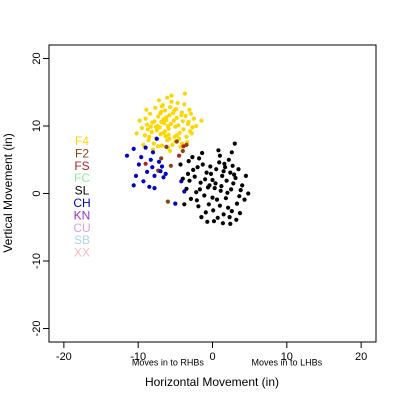 The height and width of the screenshot is (400, 400). Describe the element at coordinates (287, 363) in the screenshot. I see `annotation-1: Moves in to LHBs` at that location.